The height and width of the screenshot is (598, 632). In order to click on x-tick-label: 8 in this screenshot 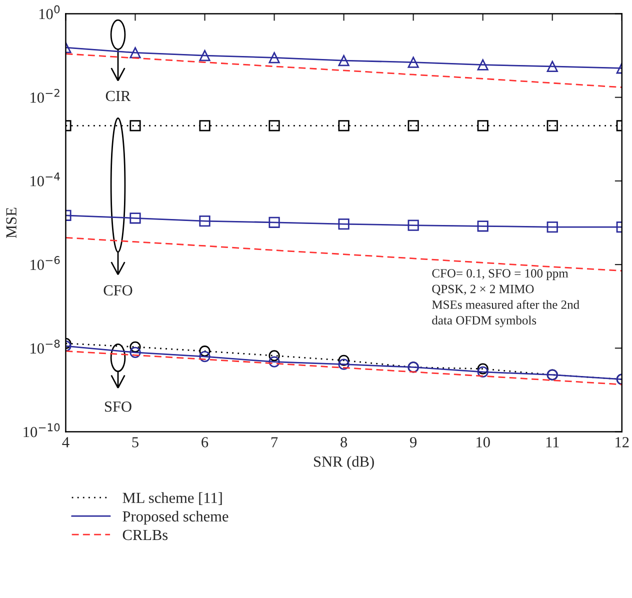, I will do `click(344, 442)`.